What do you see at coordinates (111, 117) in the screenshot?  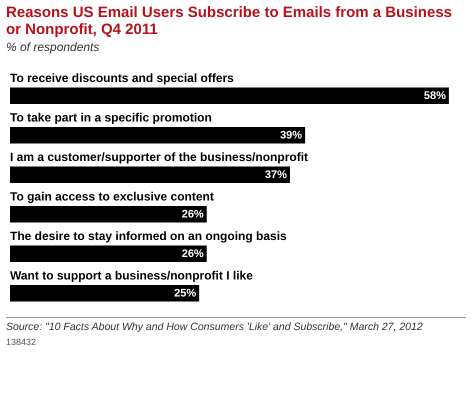 I see `y-tick-label: To take part in a specific promotion` at bounding box center [111, 117].